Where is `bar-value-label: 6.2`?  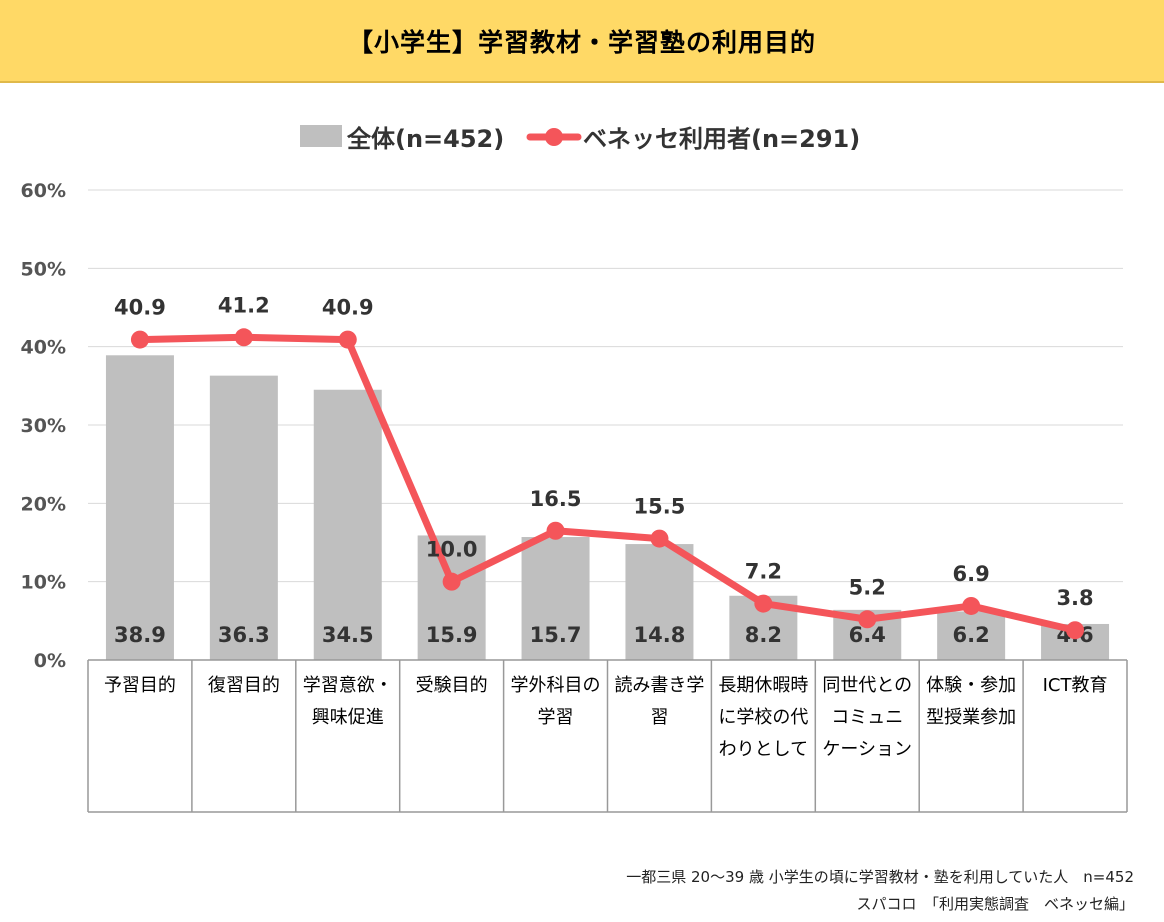
bar-value-label: 6.2 is located at coordinates (971, 635).